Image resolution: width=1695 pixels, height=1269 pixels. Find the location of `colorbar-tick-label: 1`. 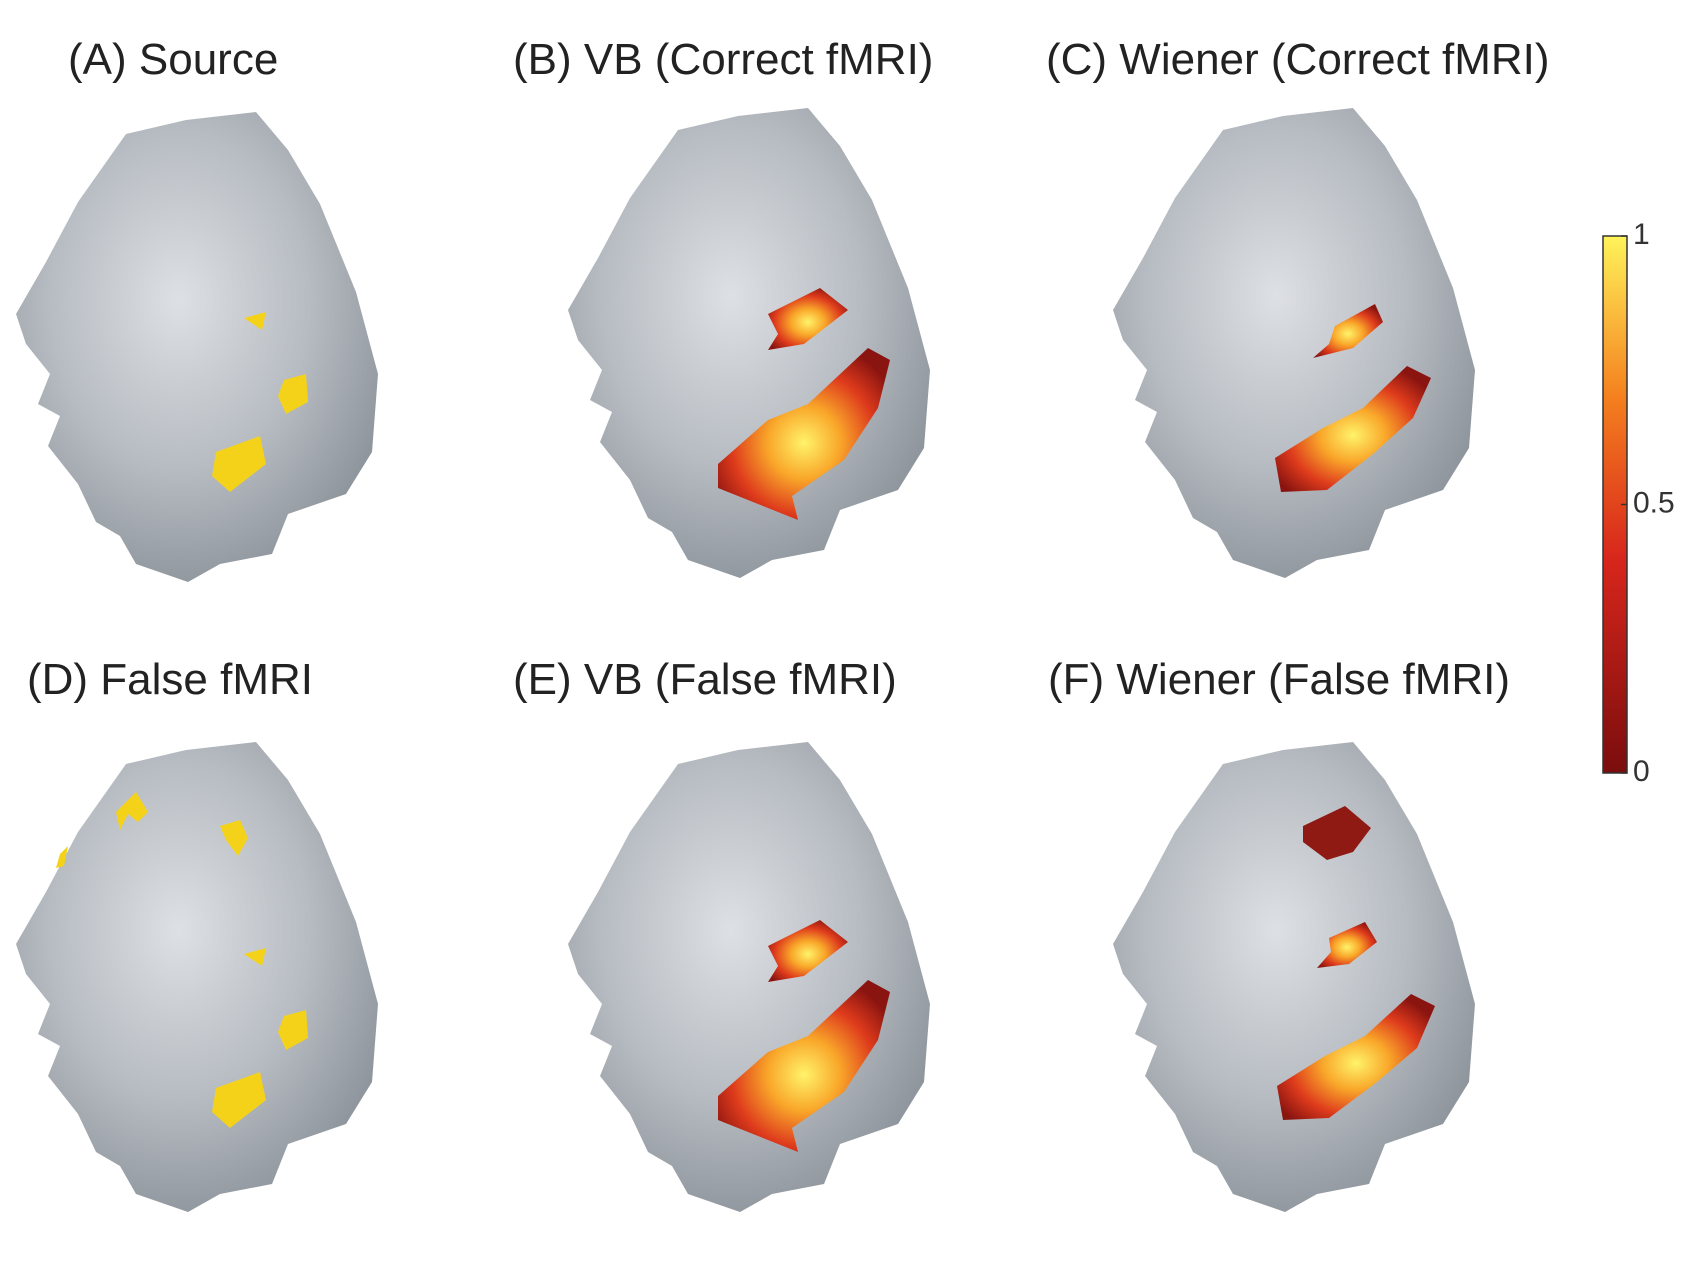

colorbar-tick-label: 1 is located at coordinates (1641, 234).